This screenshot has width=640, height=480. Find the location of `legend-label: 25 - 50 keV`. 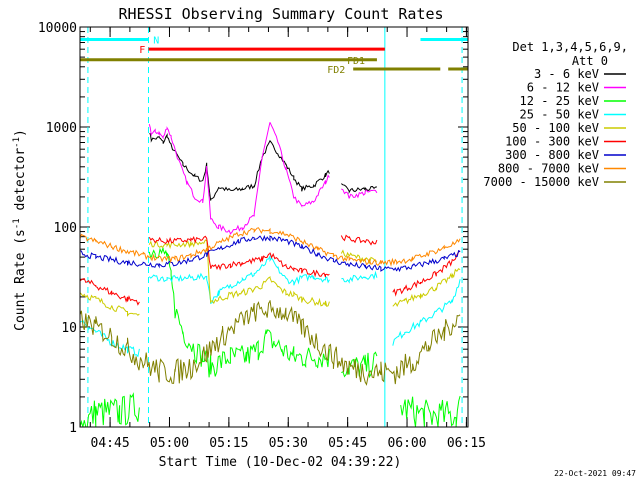

legend-label: 25 - 50 keV is located at coordinates (559, 115).